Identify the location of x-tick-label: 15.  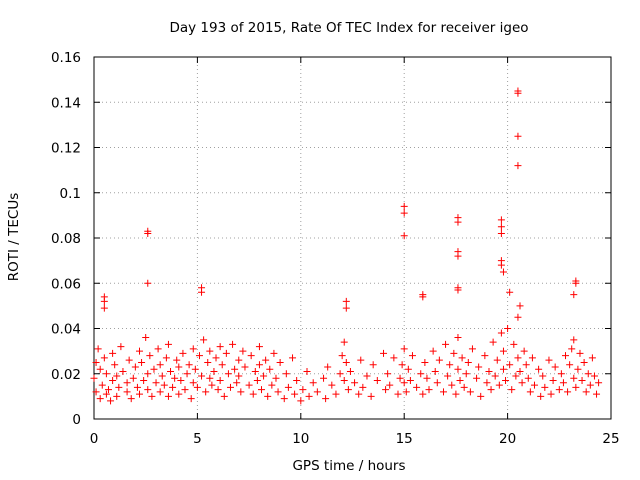
(404, 439).